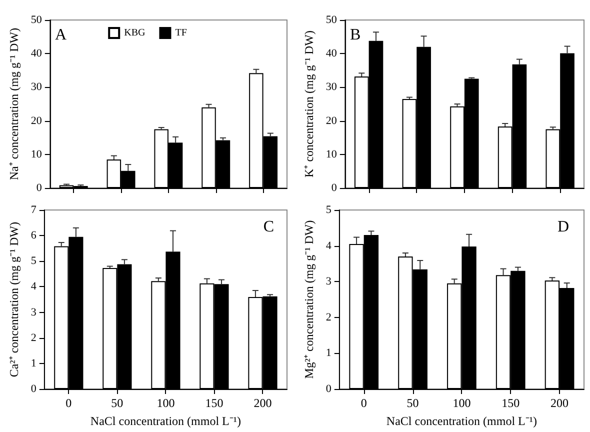 The image size is (590, 432). What do you see at coordinates (33, 210) in the screenshot?
I see `y-tick-label: 7` at bounding box center [33, 210].